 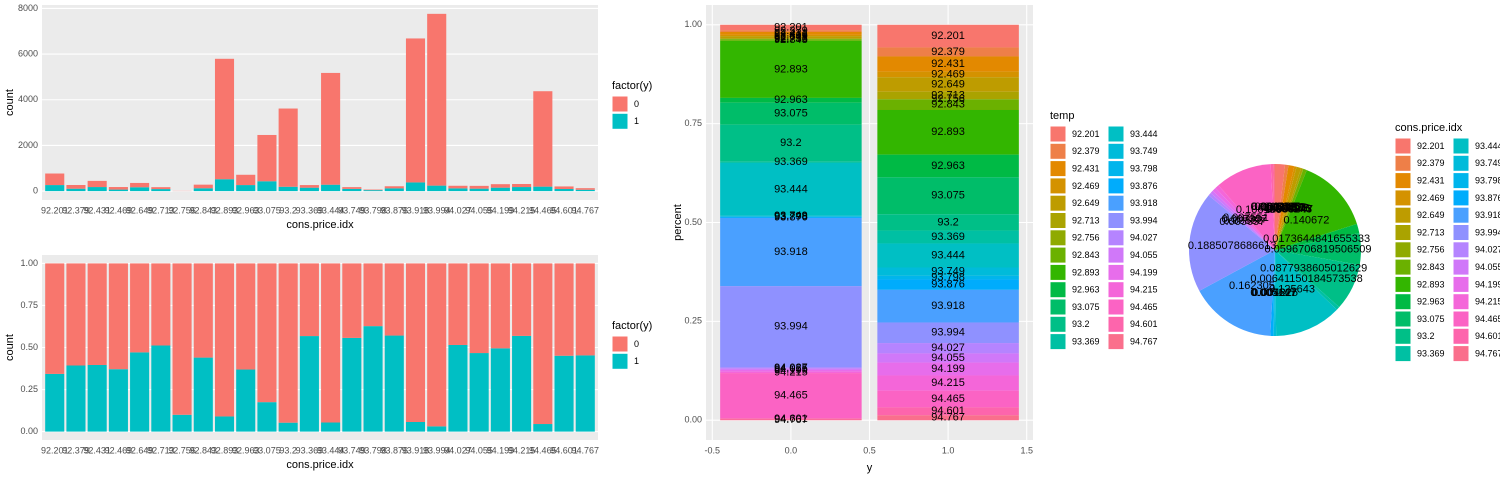 I want to click on segment-label: 93.2, so click(x=790, y=143).